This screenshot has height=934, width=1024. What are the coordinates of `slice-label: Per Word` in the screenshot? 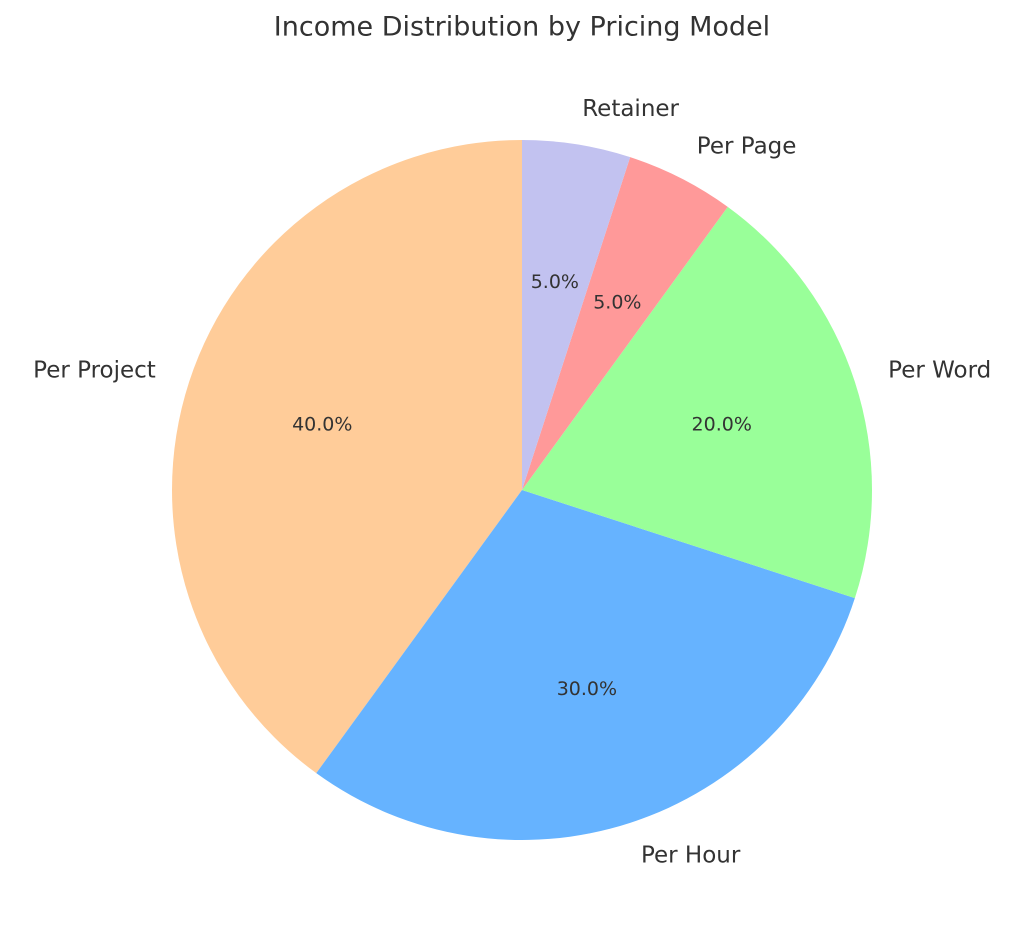 It's located at (939, 371).